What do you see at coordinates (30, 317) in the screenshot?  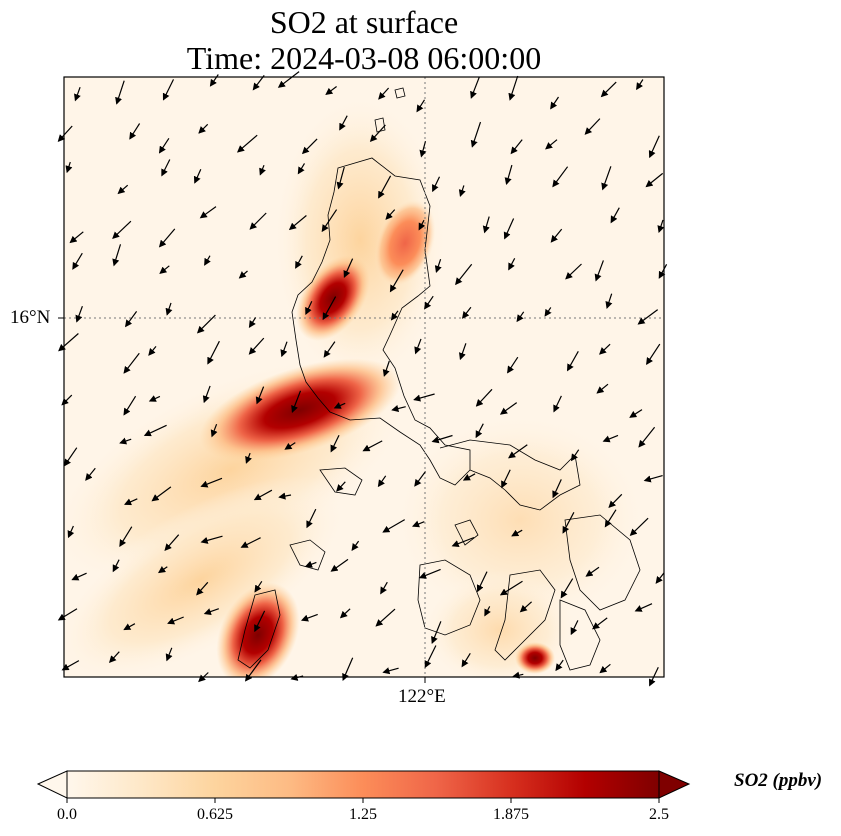 I see `lat-tick-label: 16°N` at bounding box center [30, 317].